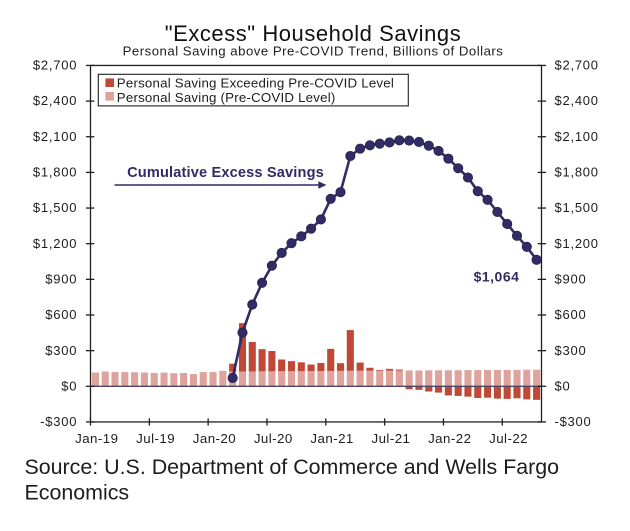 The height and width of the screenshot is (531, 630). Describe the element at coordinates (214, 438) in the screenshot. I see `svg-text: Jan-20` at that location.